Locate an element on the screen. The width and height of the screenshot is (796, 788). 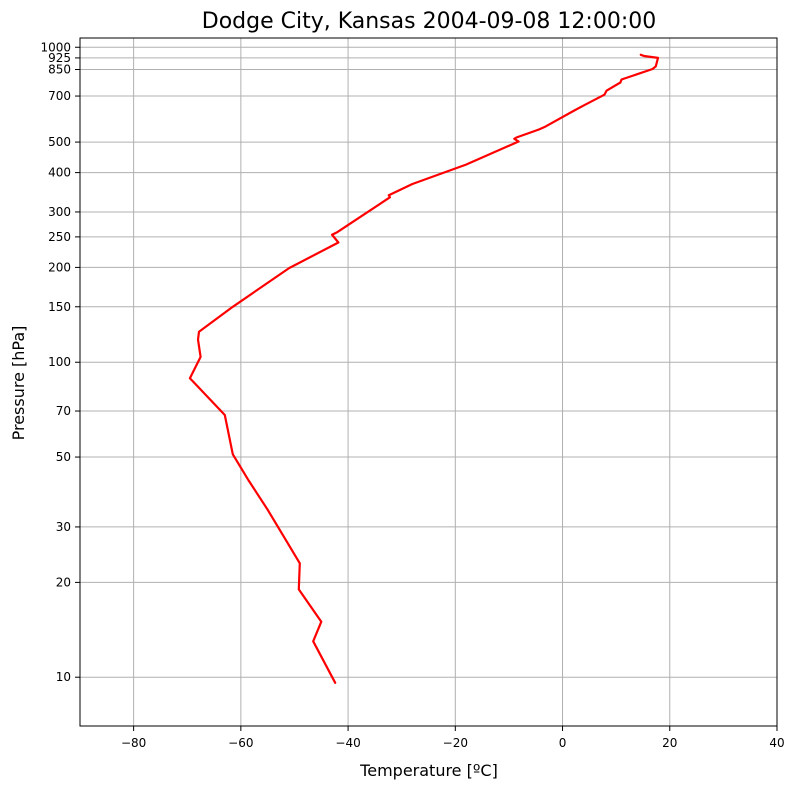
y-tick-label: 250 is located at coordinates (59, 237).